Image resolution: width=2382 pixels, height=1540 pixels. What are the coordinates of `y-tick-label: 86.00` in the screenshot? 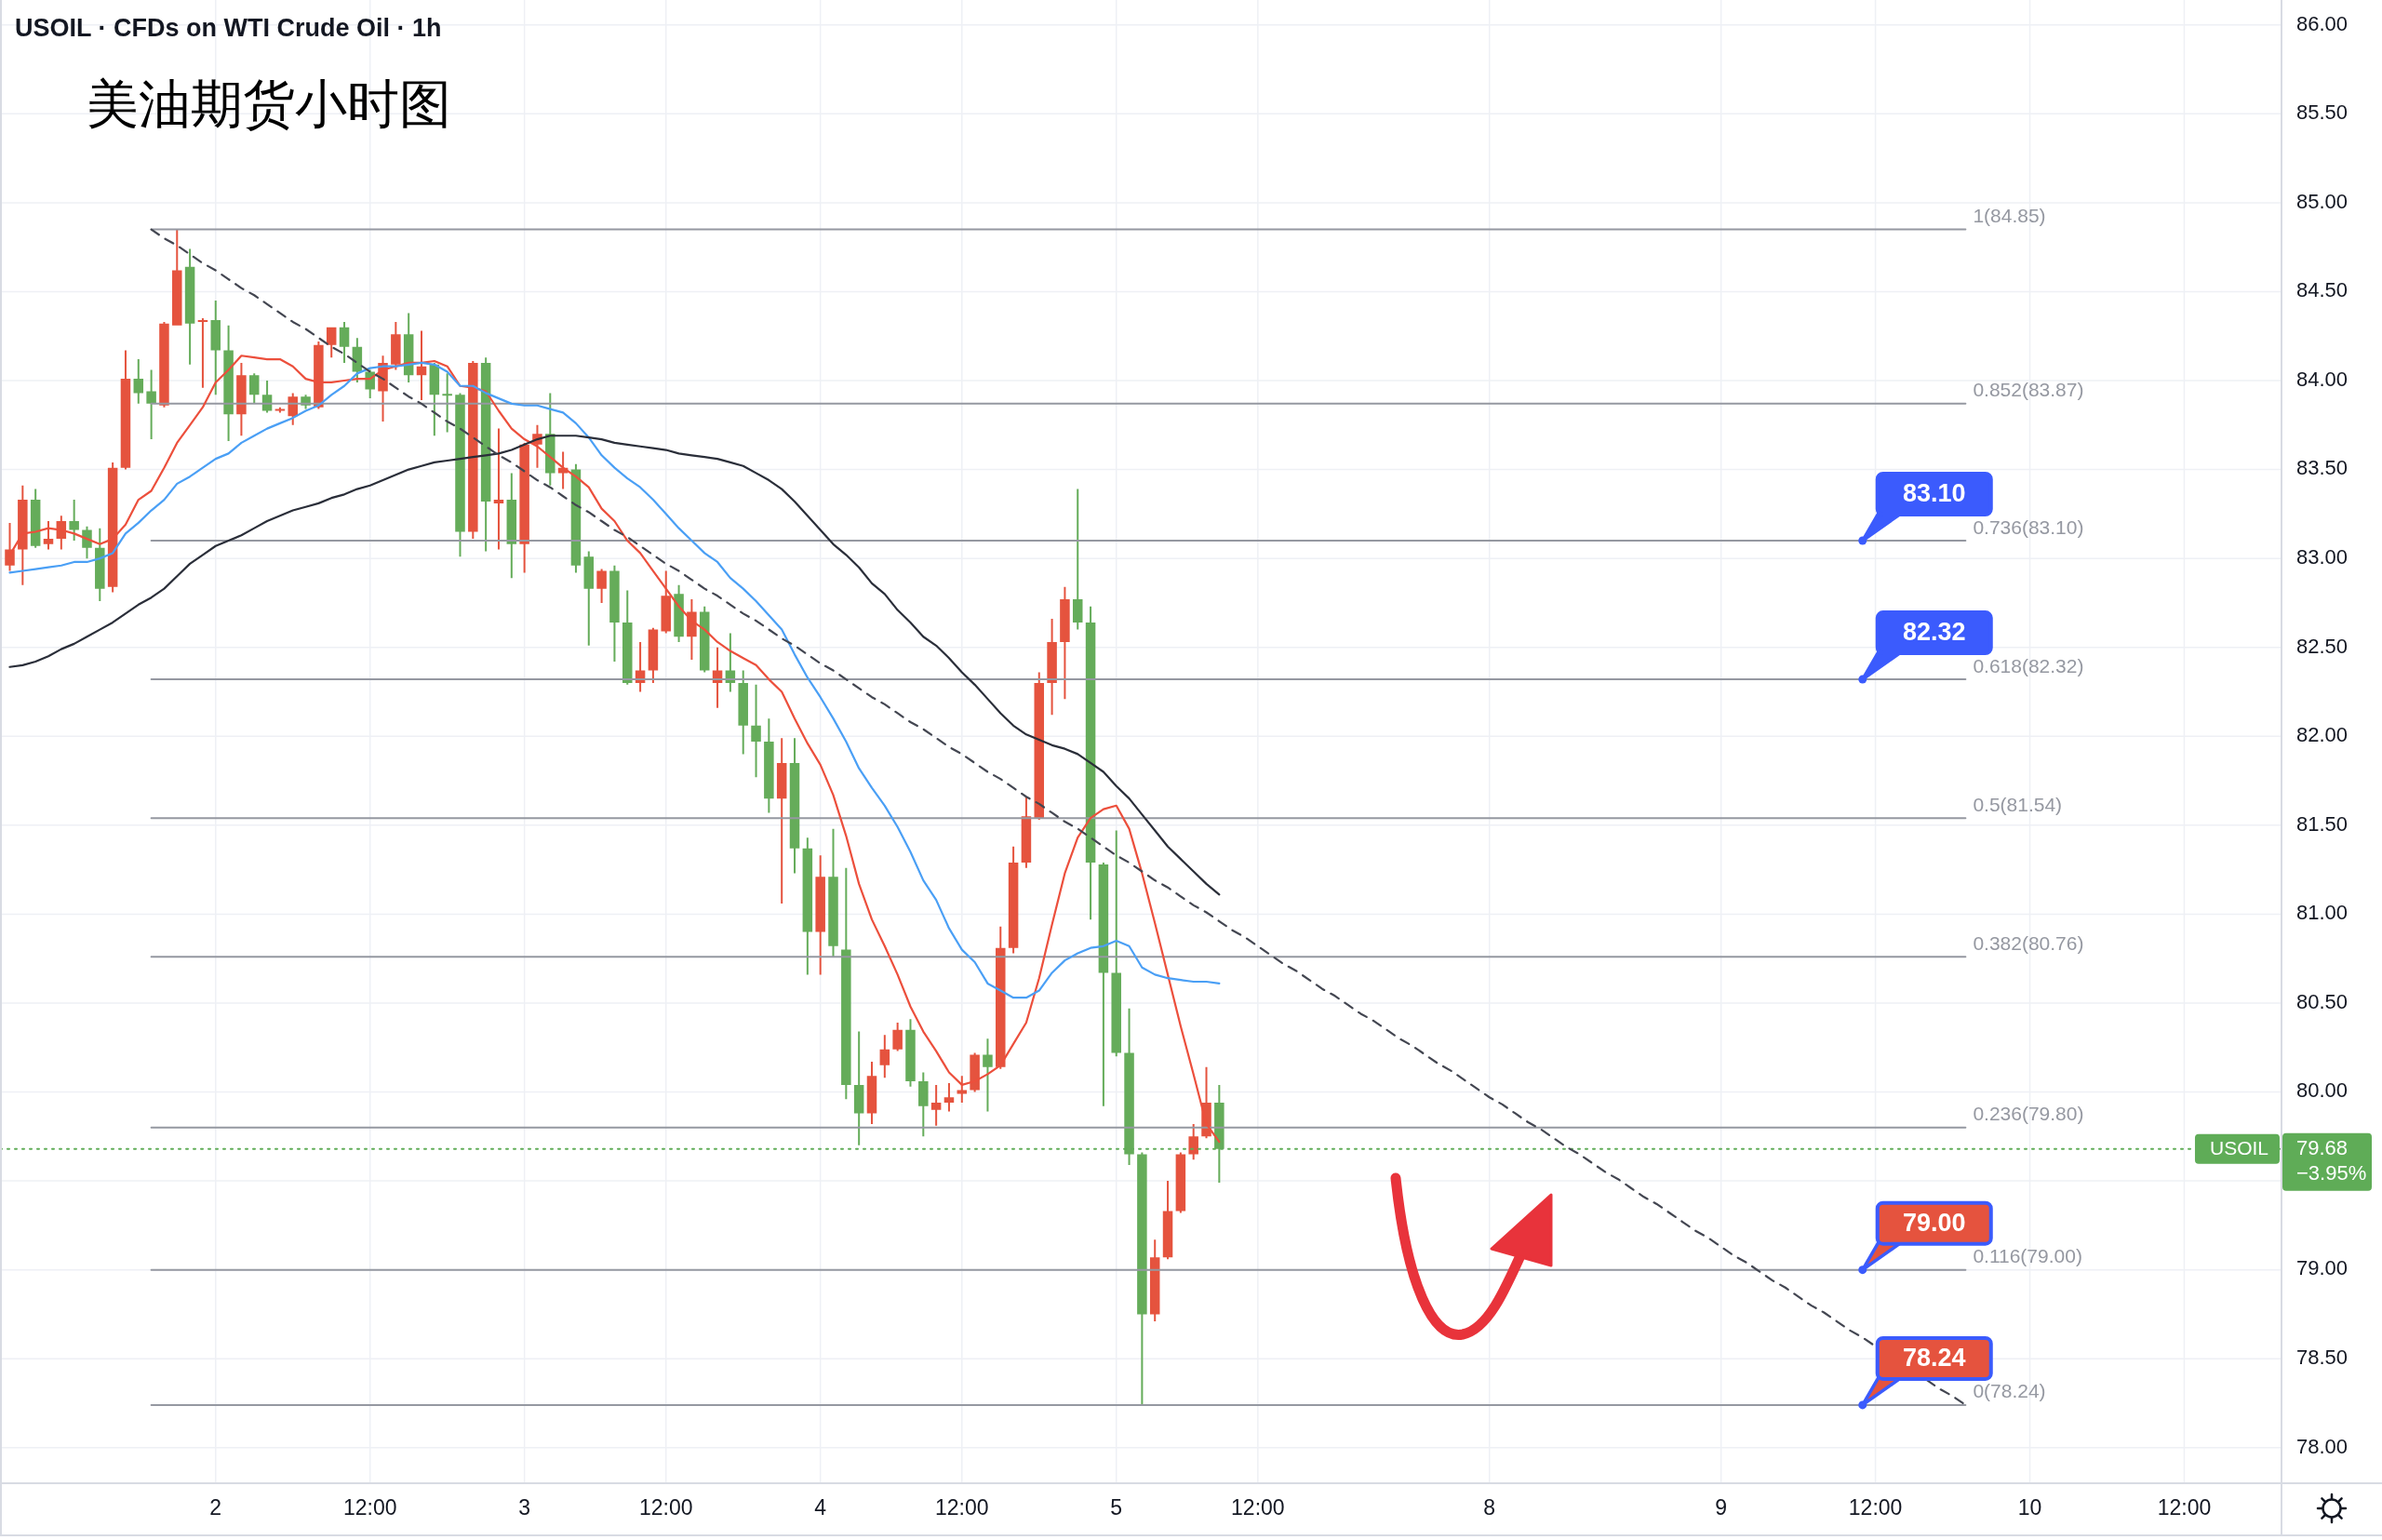 It's located at (2322, 23).